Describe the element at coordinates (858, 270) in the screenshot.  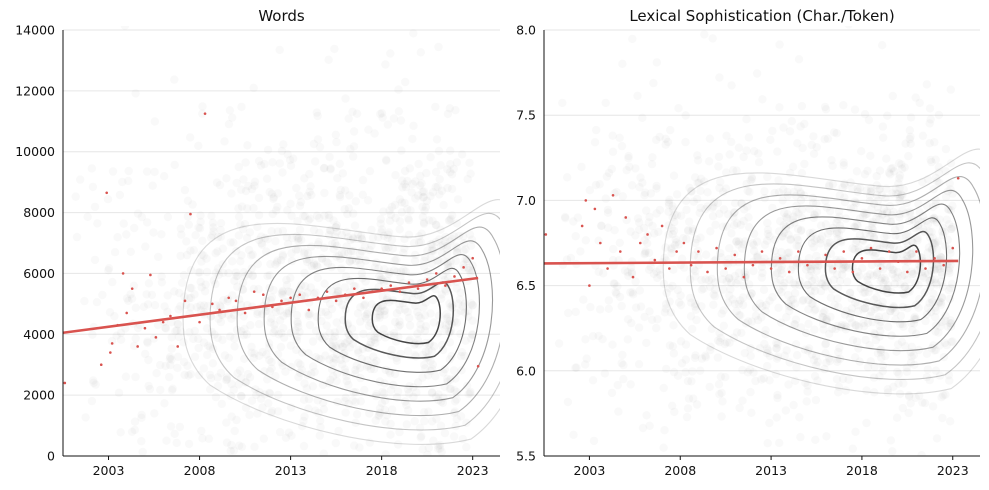
I see `density-contour` at that location.